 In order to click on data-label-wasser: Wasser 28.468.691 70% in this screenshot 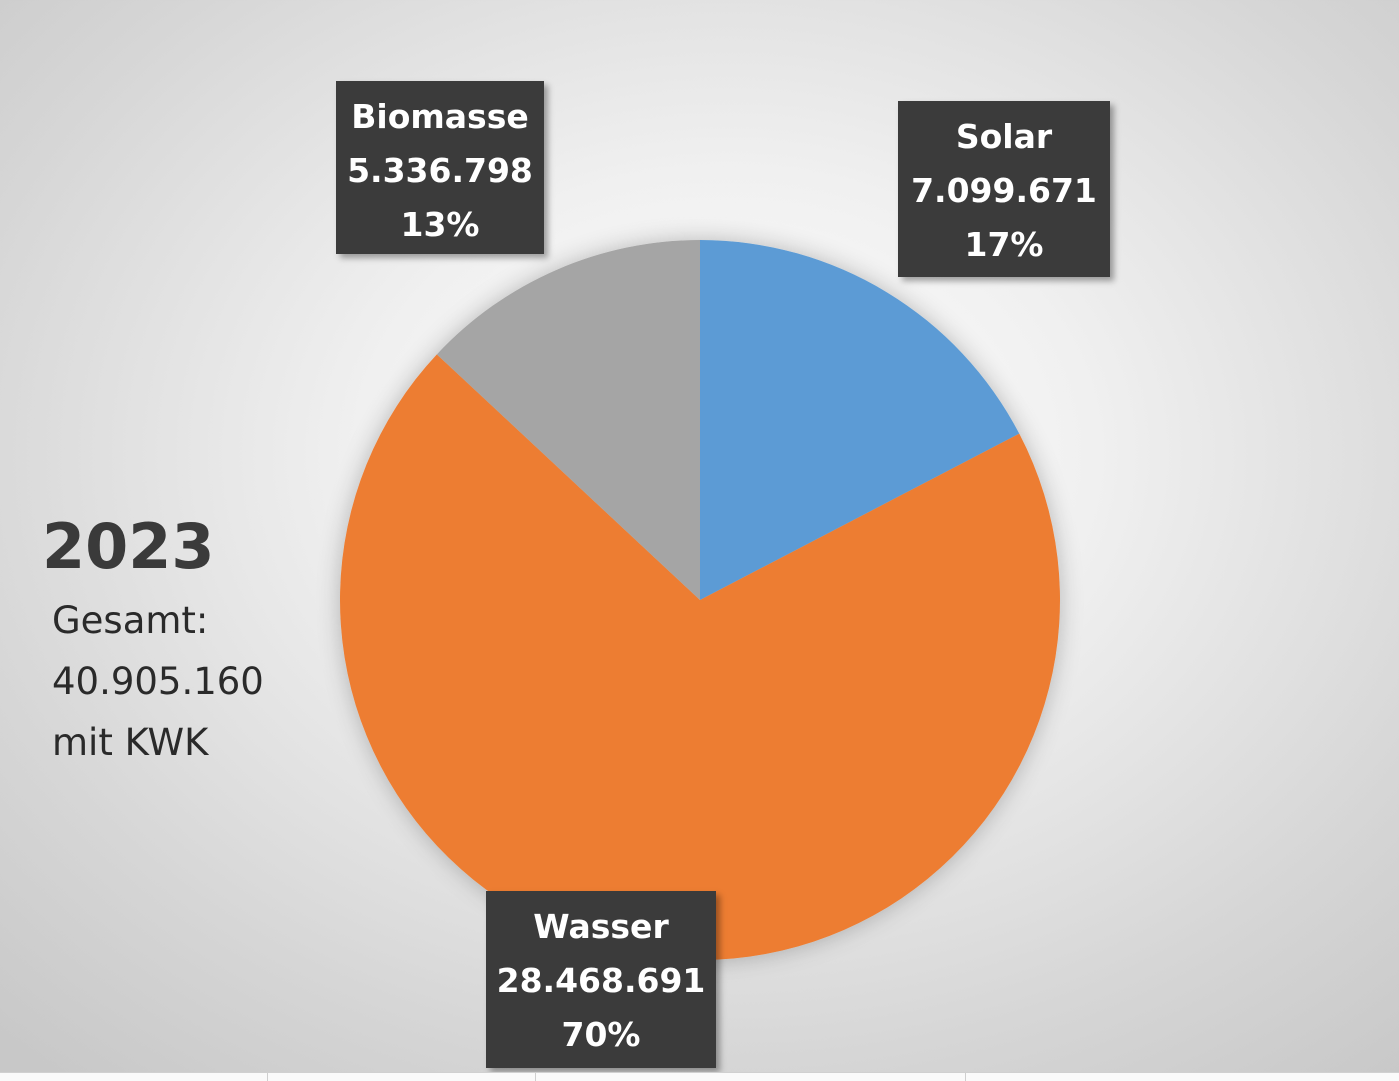, I will do `click(601, 979)`.